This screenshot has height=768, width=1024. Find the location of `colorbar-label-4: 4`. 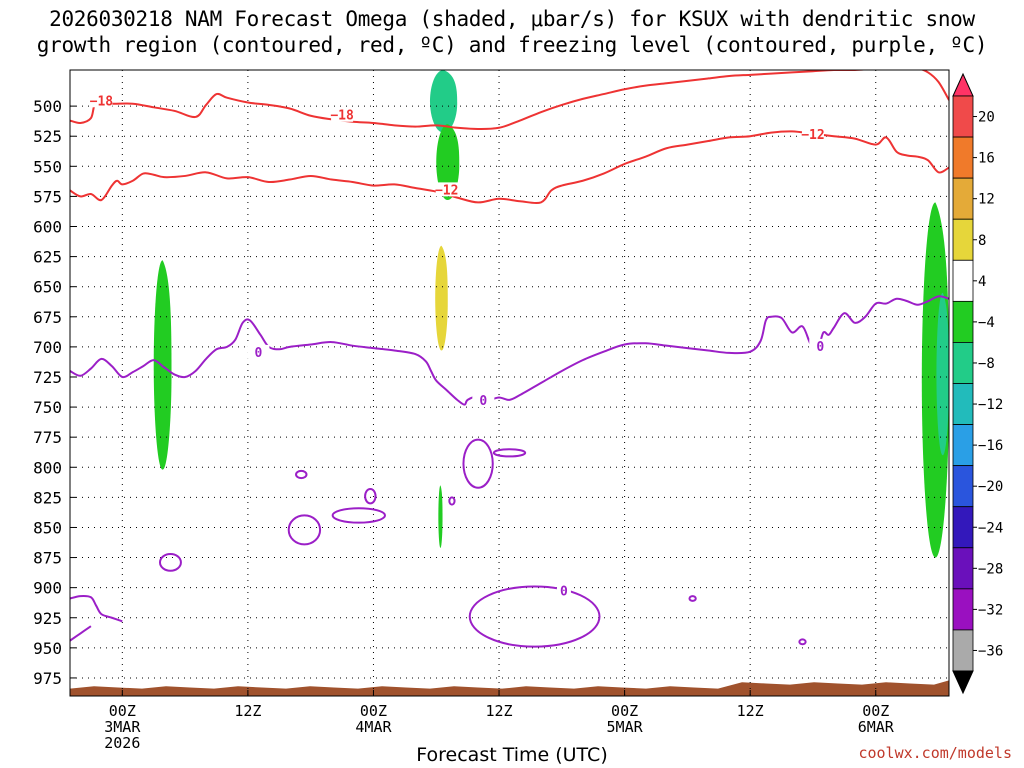

colorbar-label-4: 4 is located at coordinates (982, 282).